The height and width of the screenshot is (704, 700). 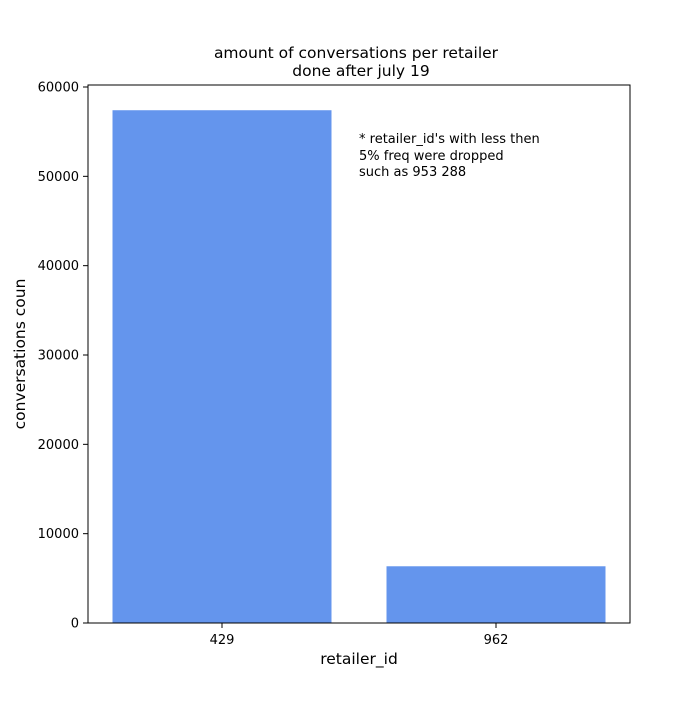 I want to click on y-tick-label: 60000, so click(x=58, y=88).